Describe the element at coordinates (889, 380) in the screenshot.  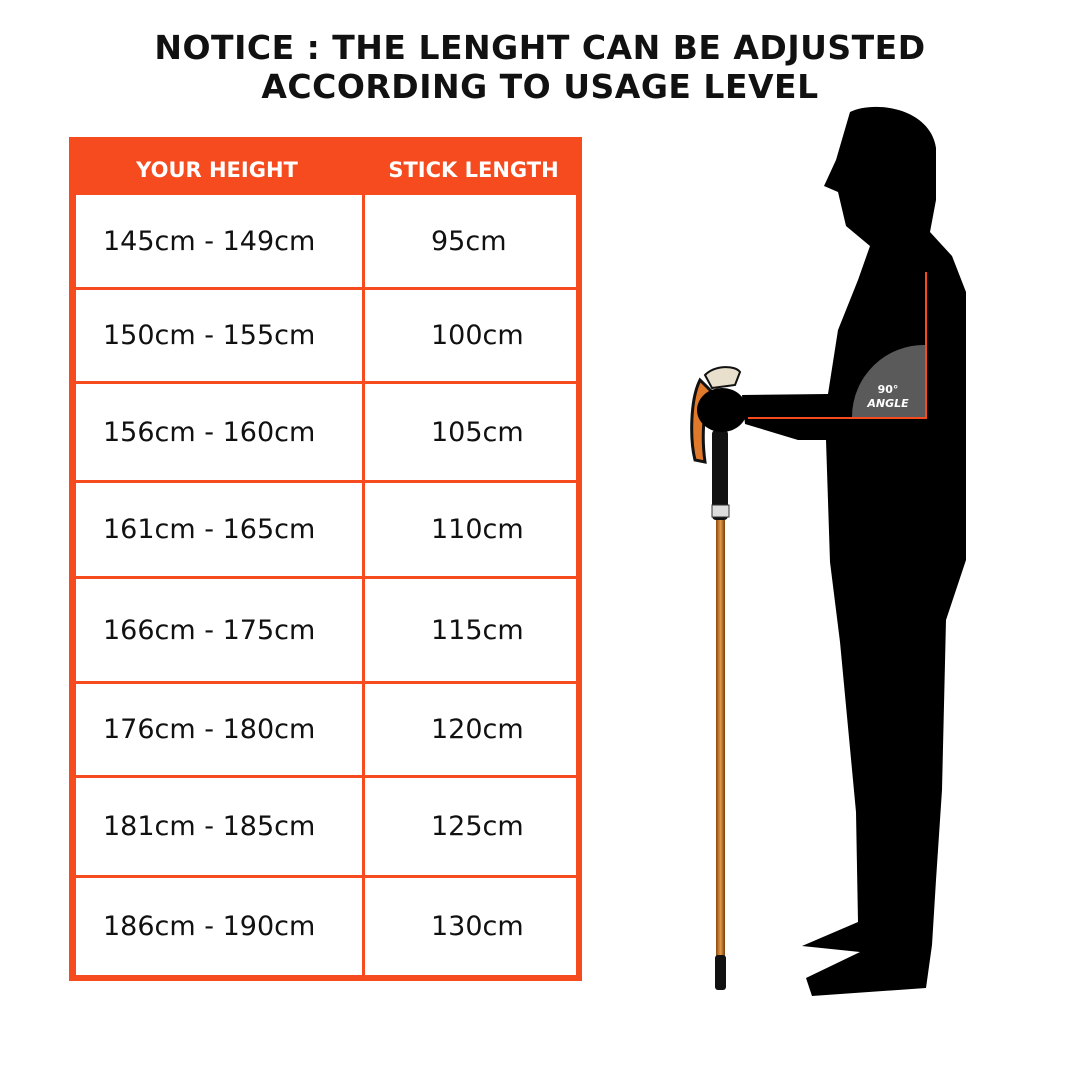
I see `angle-arc` at that location.